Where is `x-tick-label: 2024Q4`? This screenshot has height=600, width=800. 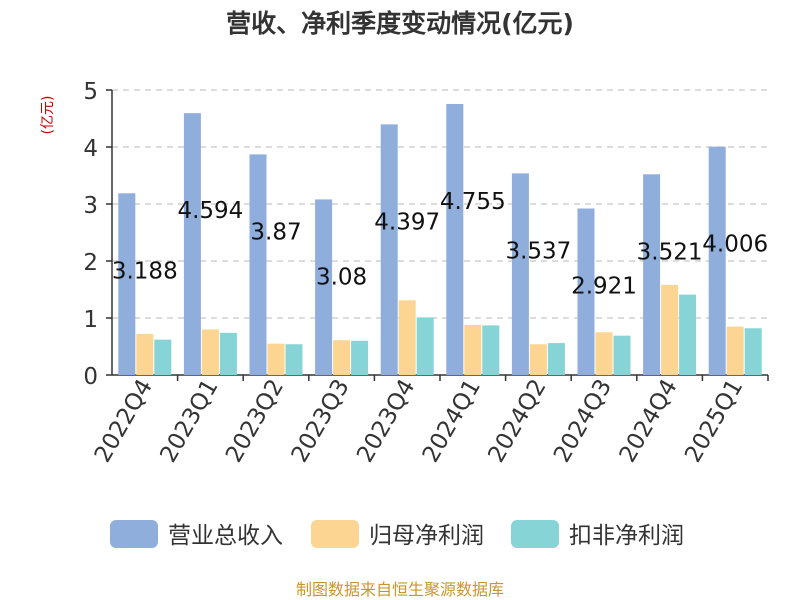
x-tick-label: 2024Q4 is located at coordinates (649, 421).